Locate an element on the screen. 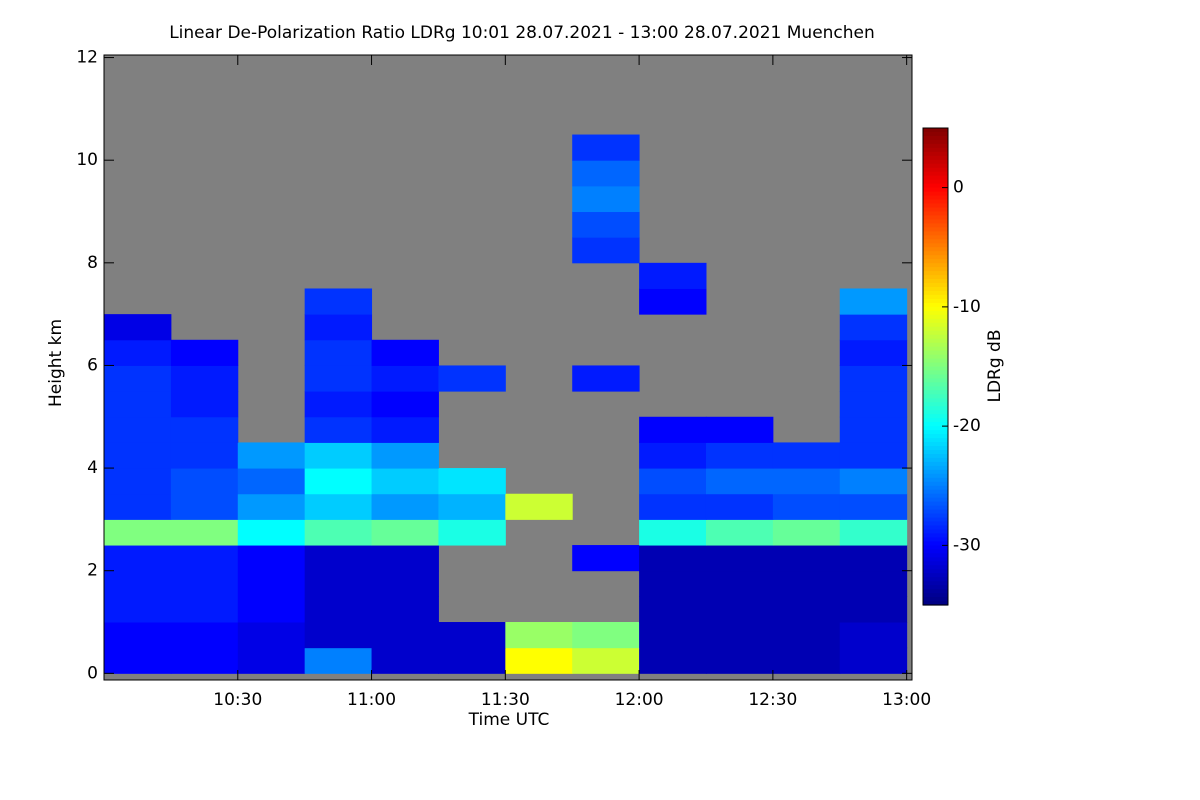  y-tick-label: 0 is located at coordinates (92, 673).